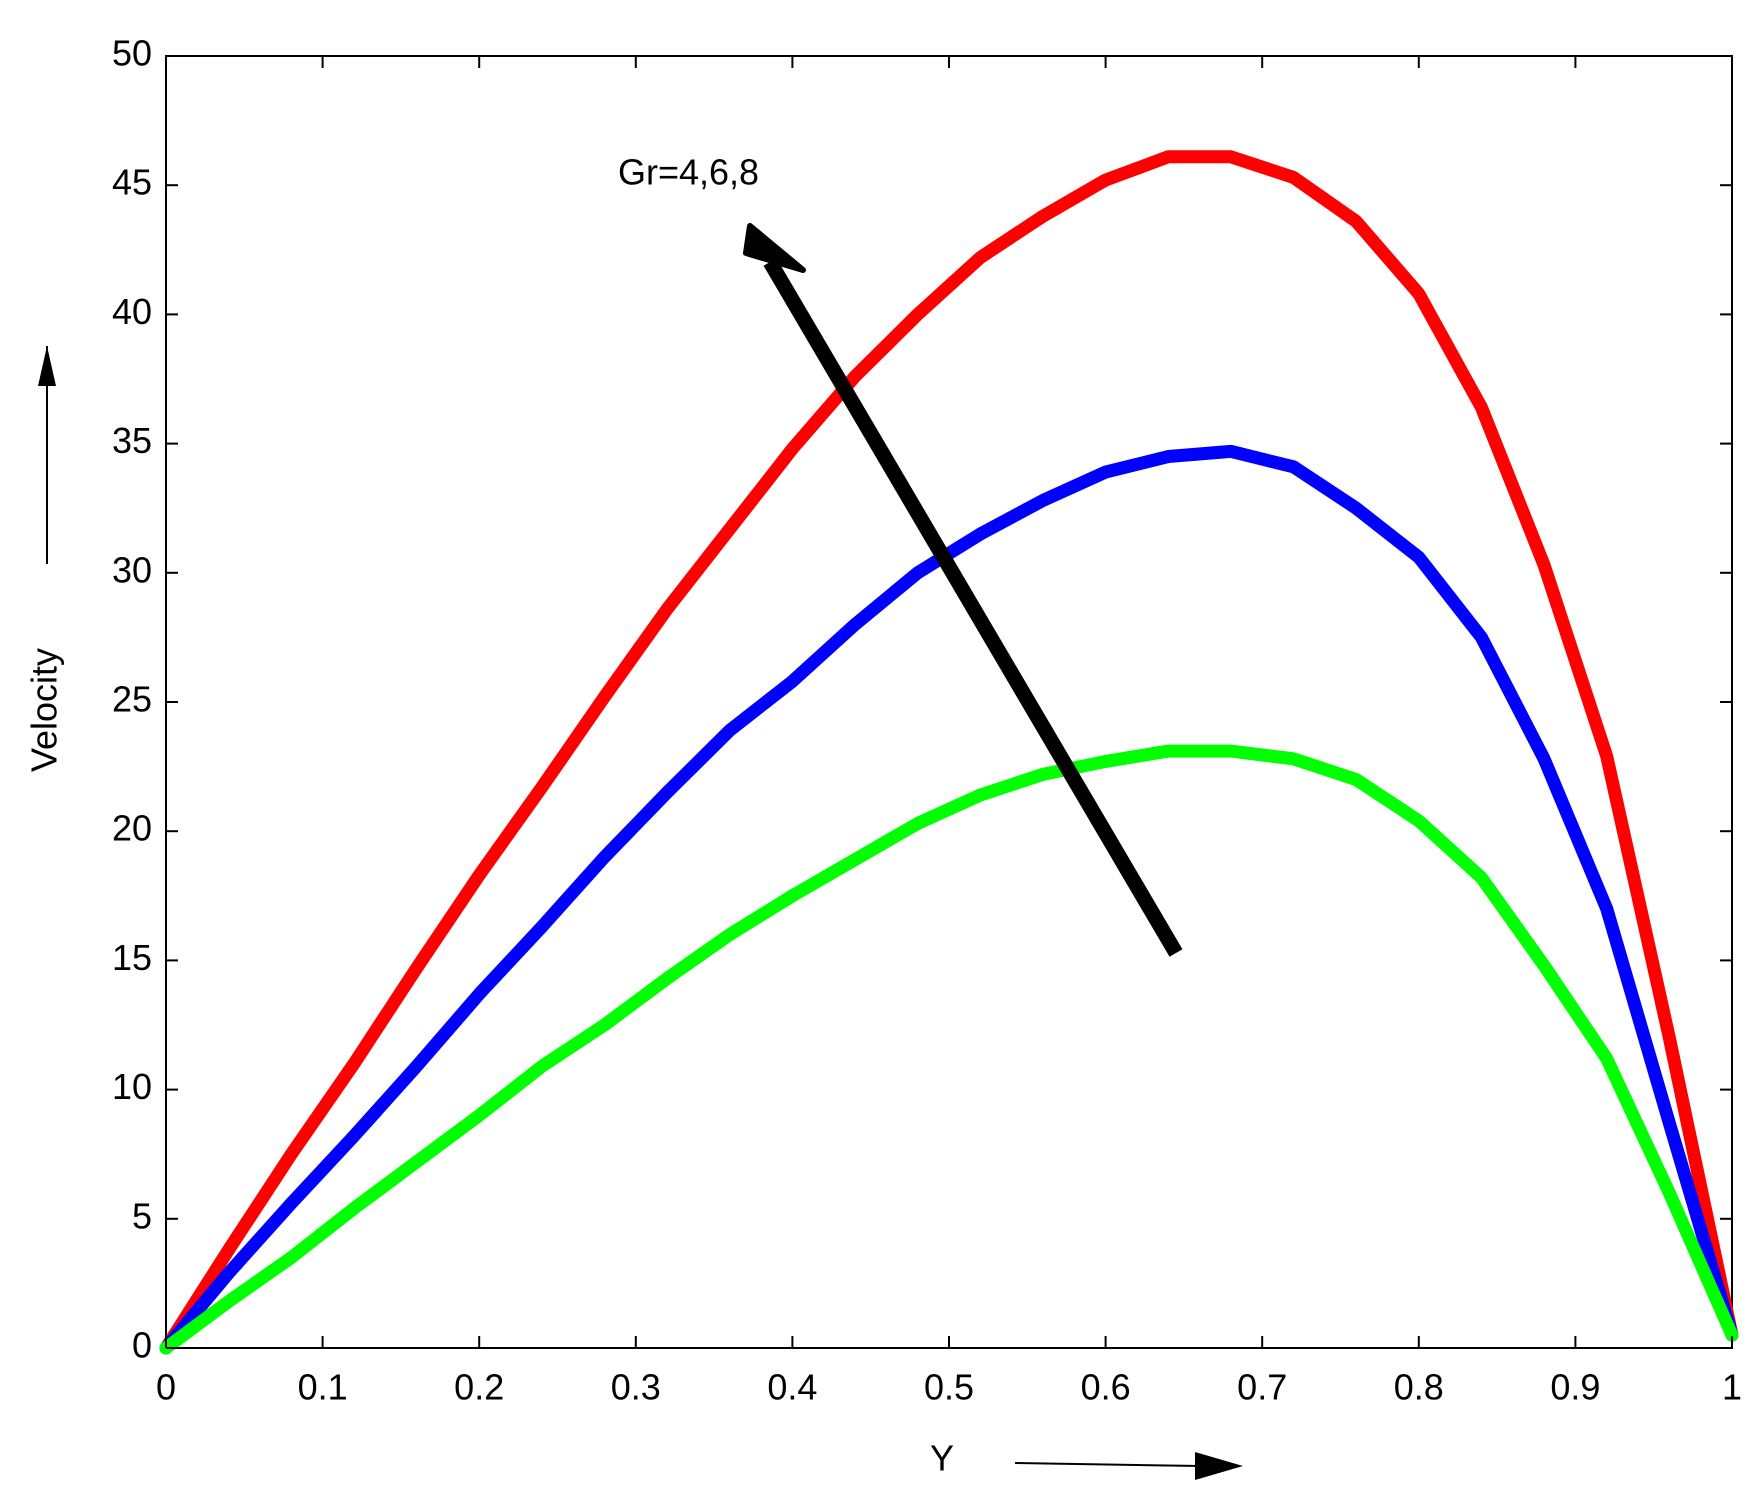  I want to click on x-tick-label: 1, so click(1732, 1387).